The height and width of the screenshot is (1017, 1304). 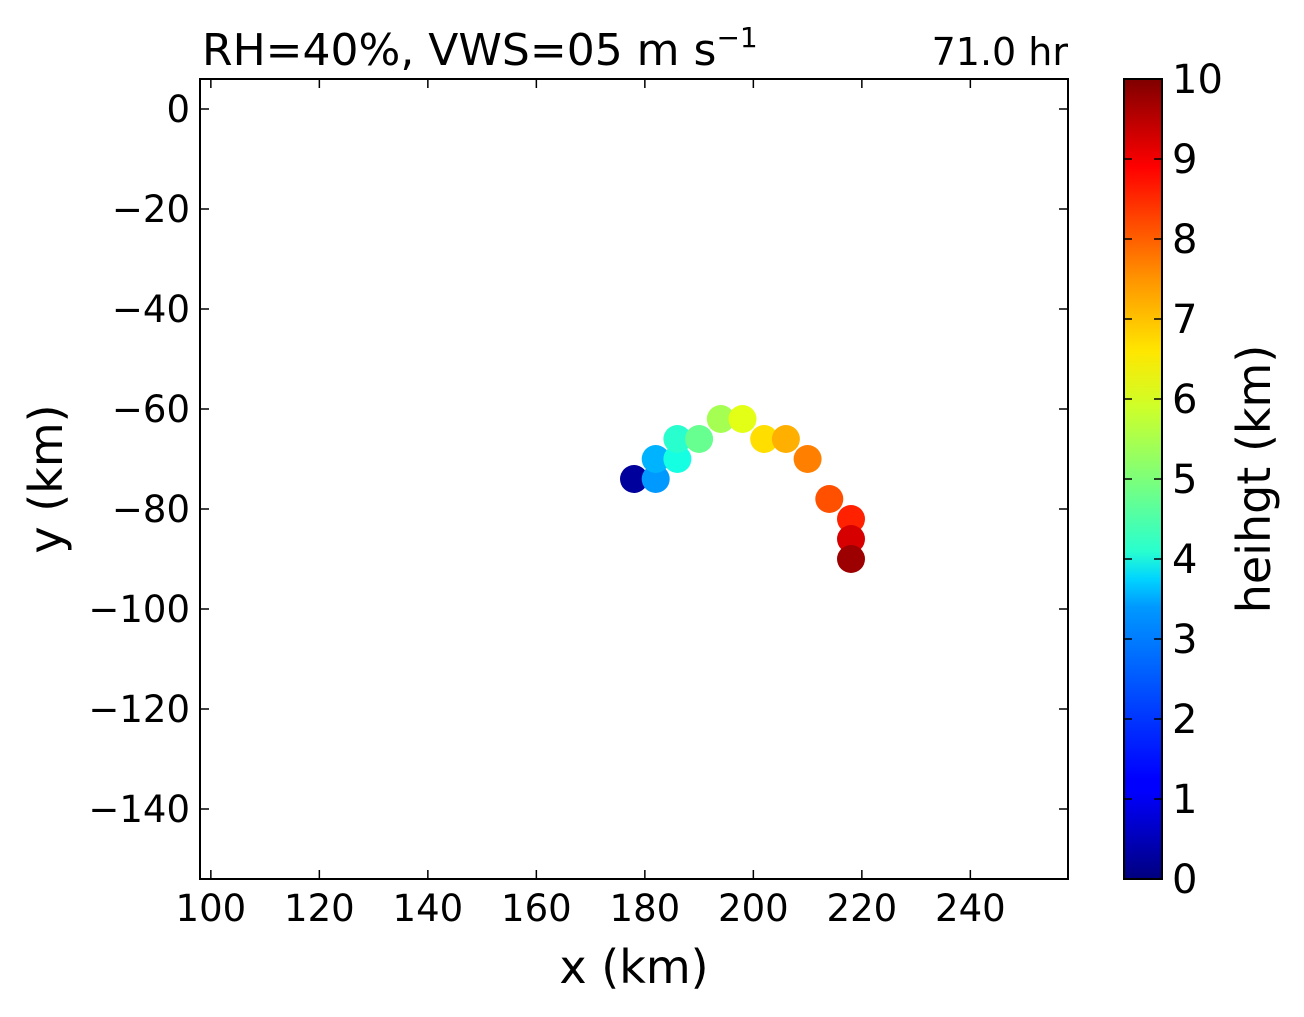 What do you see at coordinates (970, 908) in the screenshot?
I see `x-tick-label: 240` at bounding box center [970, 908].